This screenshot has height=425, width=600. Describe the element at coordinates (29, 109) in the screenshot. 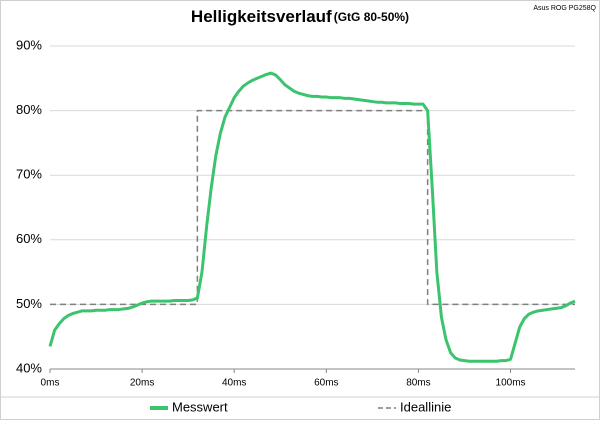

I see `y-tick-label: 80%` at that location.